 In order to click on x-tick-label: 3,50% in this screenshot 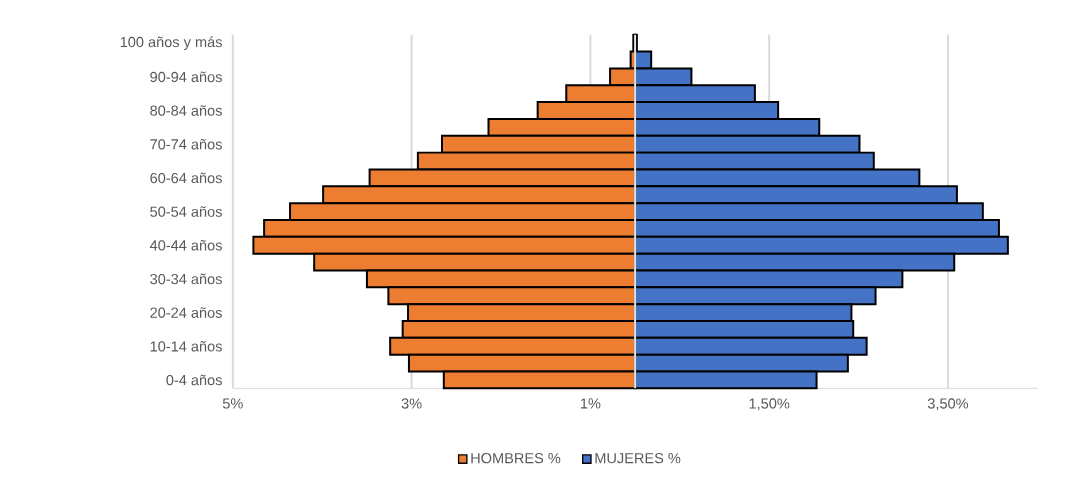, I will do `click(948, 404)`.